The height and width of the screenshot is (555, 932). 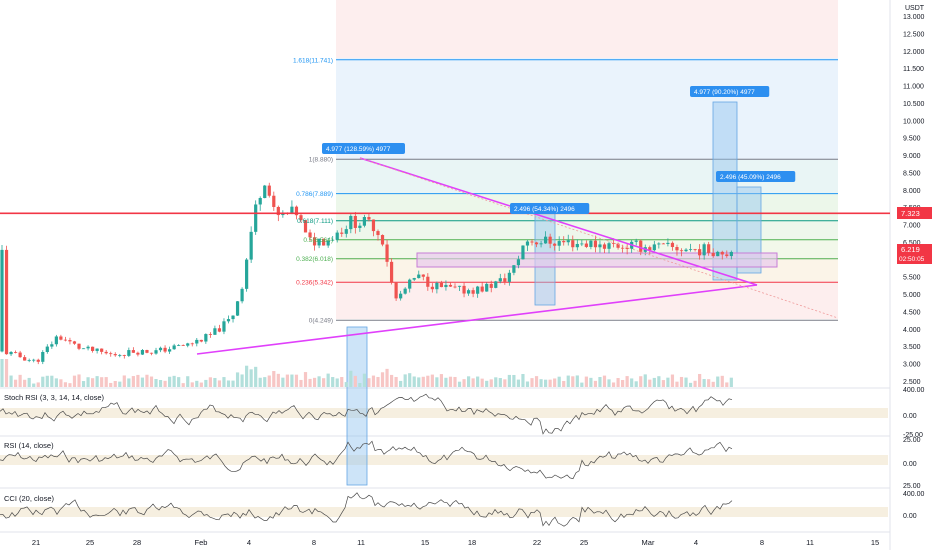 I want to click on stoch-rsi-line, so click(x=366, y=414).